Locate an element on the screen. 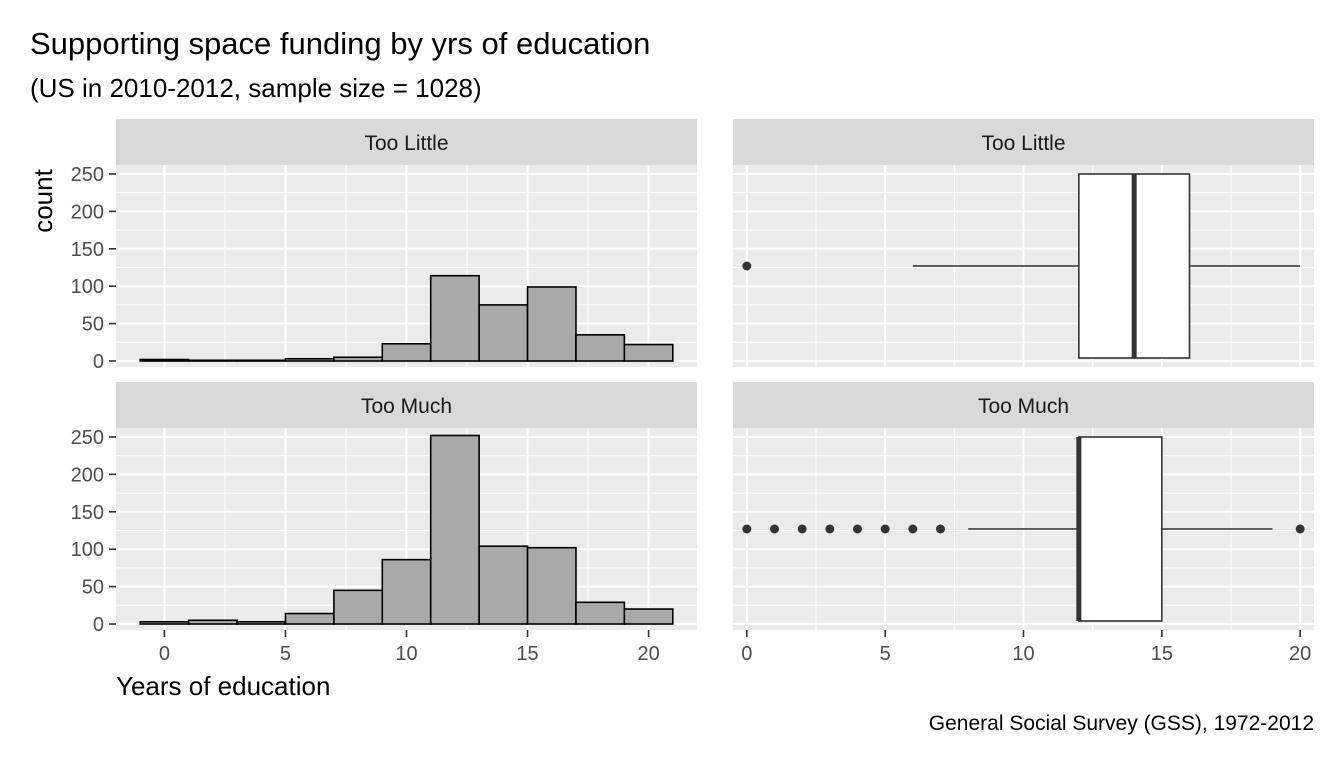 The width and height of the screenshot is (1344, 768). chart-caption: General Social Survey (GSS), 1972-2012 is located at coordinates (1121, 723).